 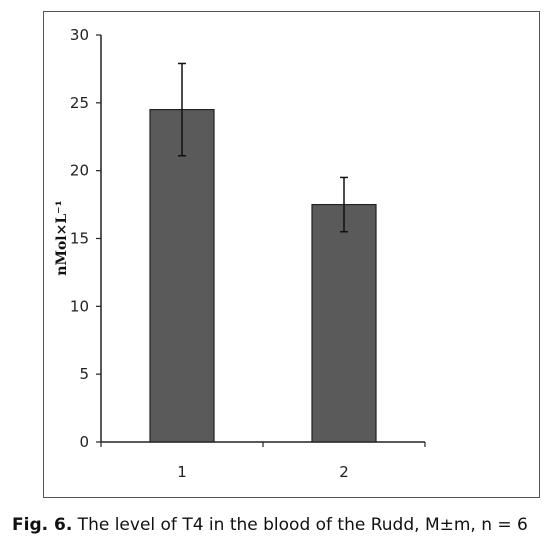 What do you see at coordinates (84, 442) in the screenshot?
I see `y-tick-label: 0` at bounding box center [84, 442].